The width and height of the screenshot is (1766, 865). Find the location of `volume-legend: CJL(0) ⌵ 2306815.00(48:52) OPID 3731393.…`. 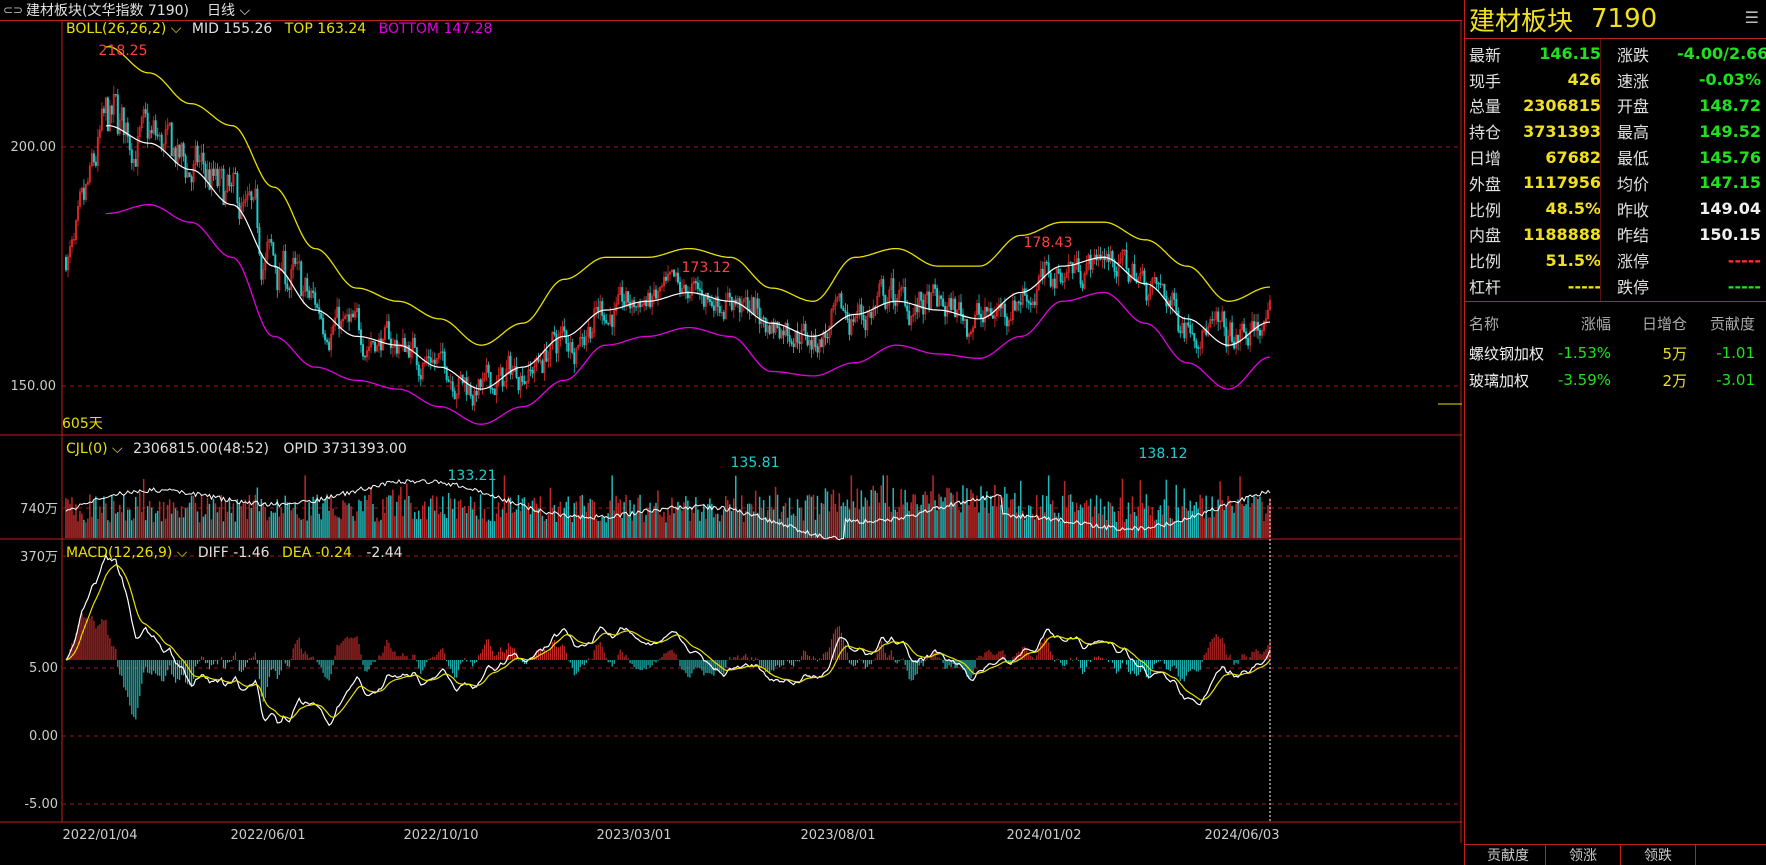

volume-legend: CJL(0) ⌵ 2306815.00(48:52) OPID 3731393.… is located at coordinates (236, 449).